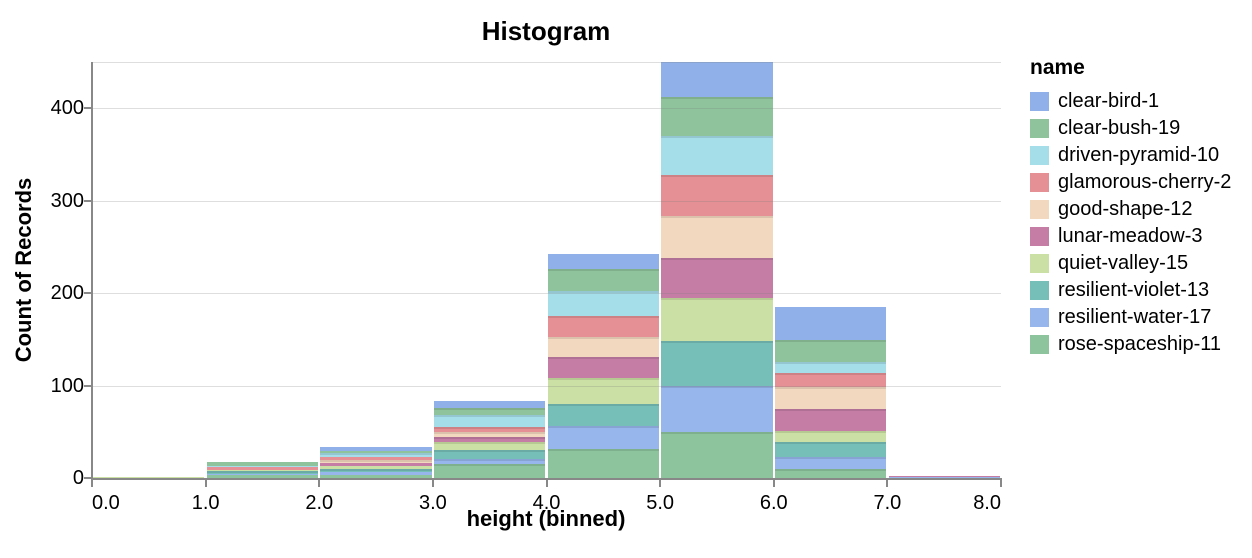  I want to click on y-tick-label: 100, so click(67, 385).